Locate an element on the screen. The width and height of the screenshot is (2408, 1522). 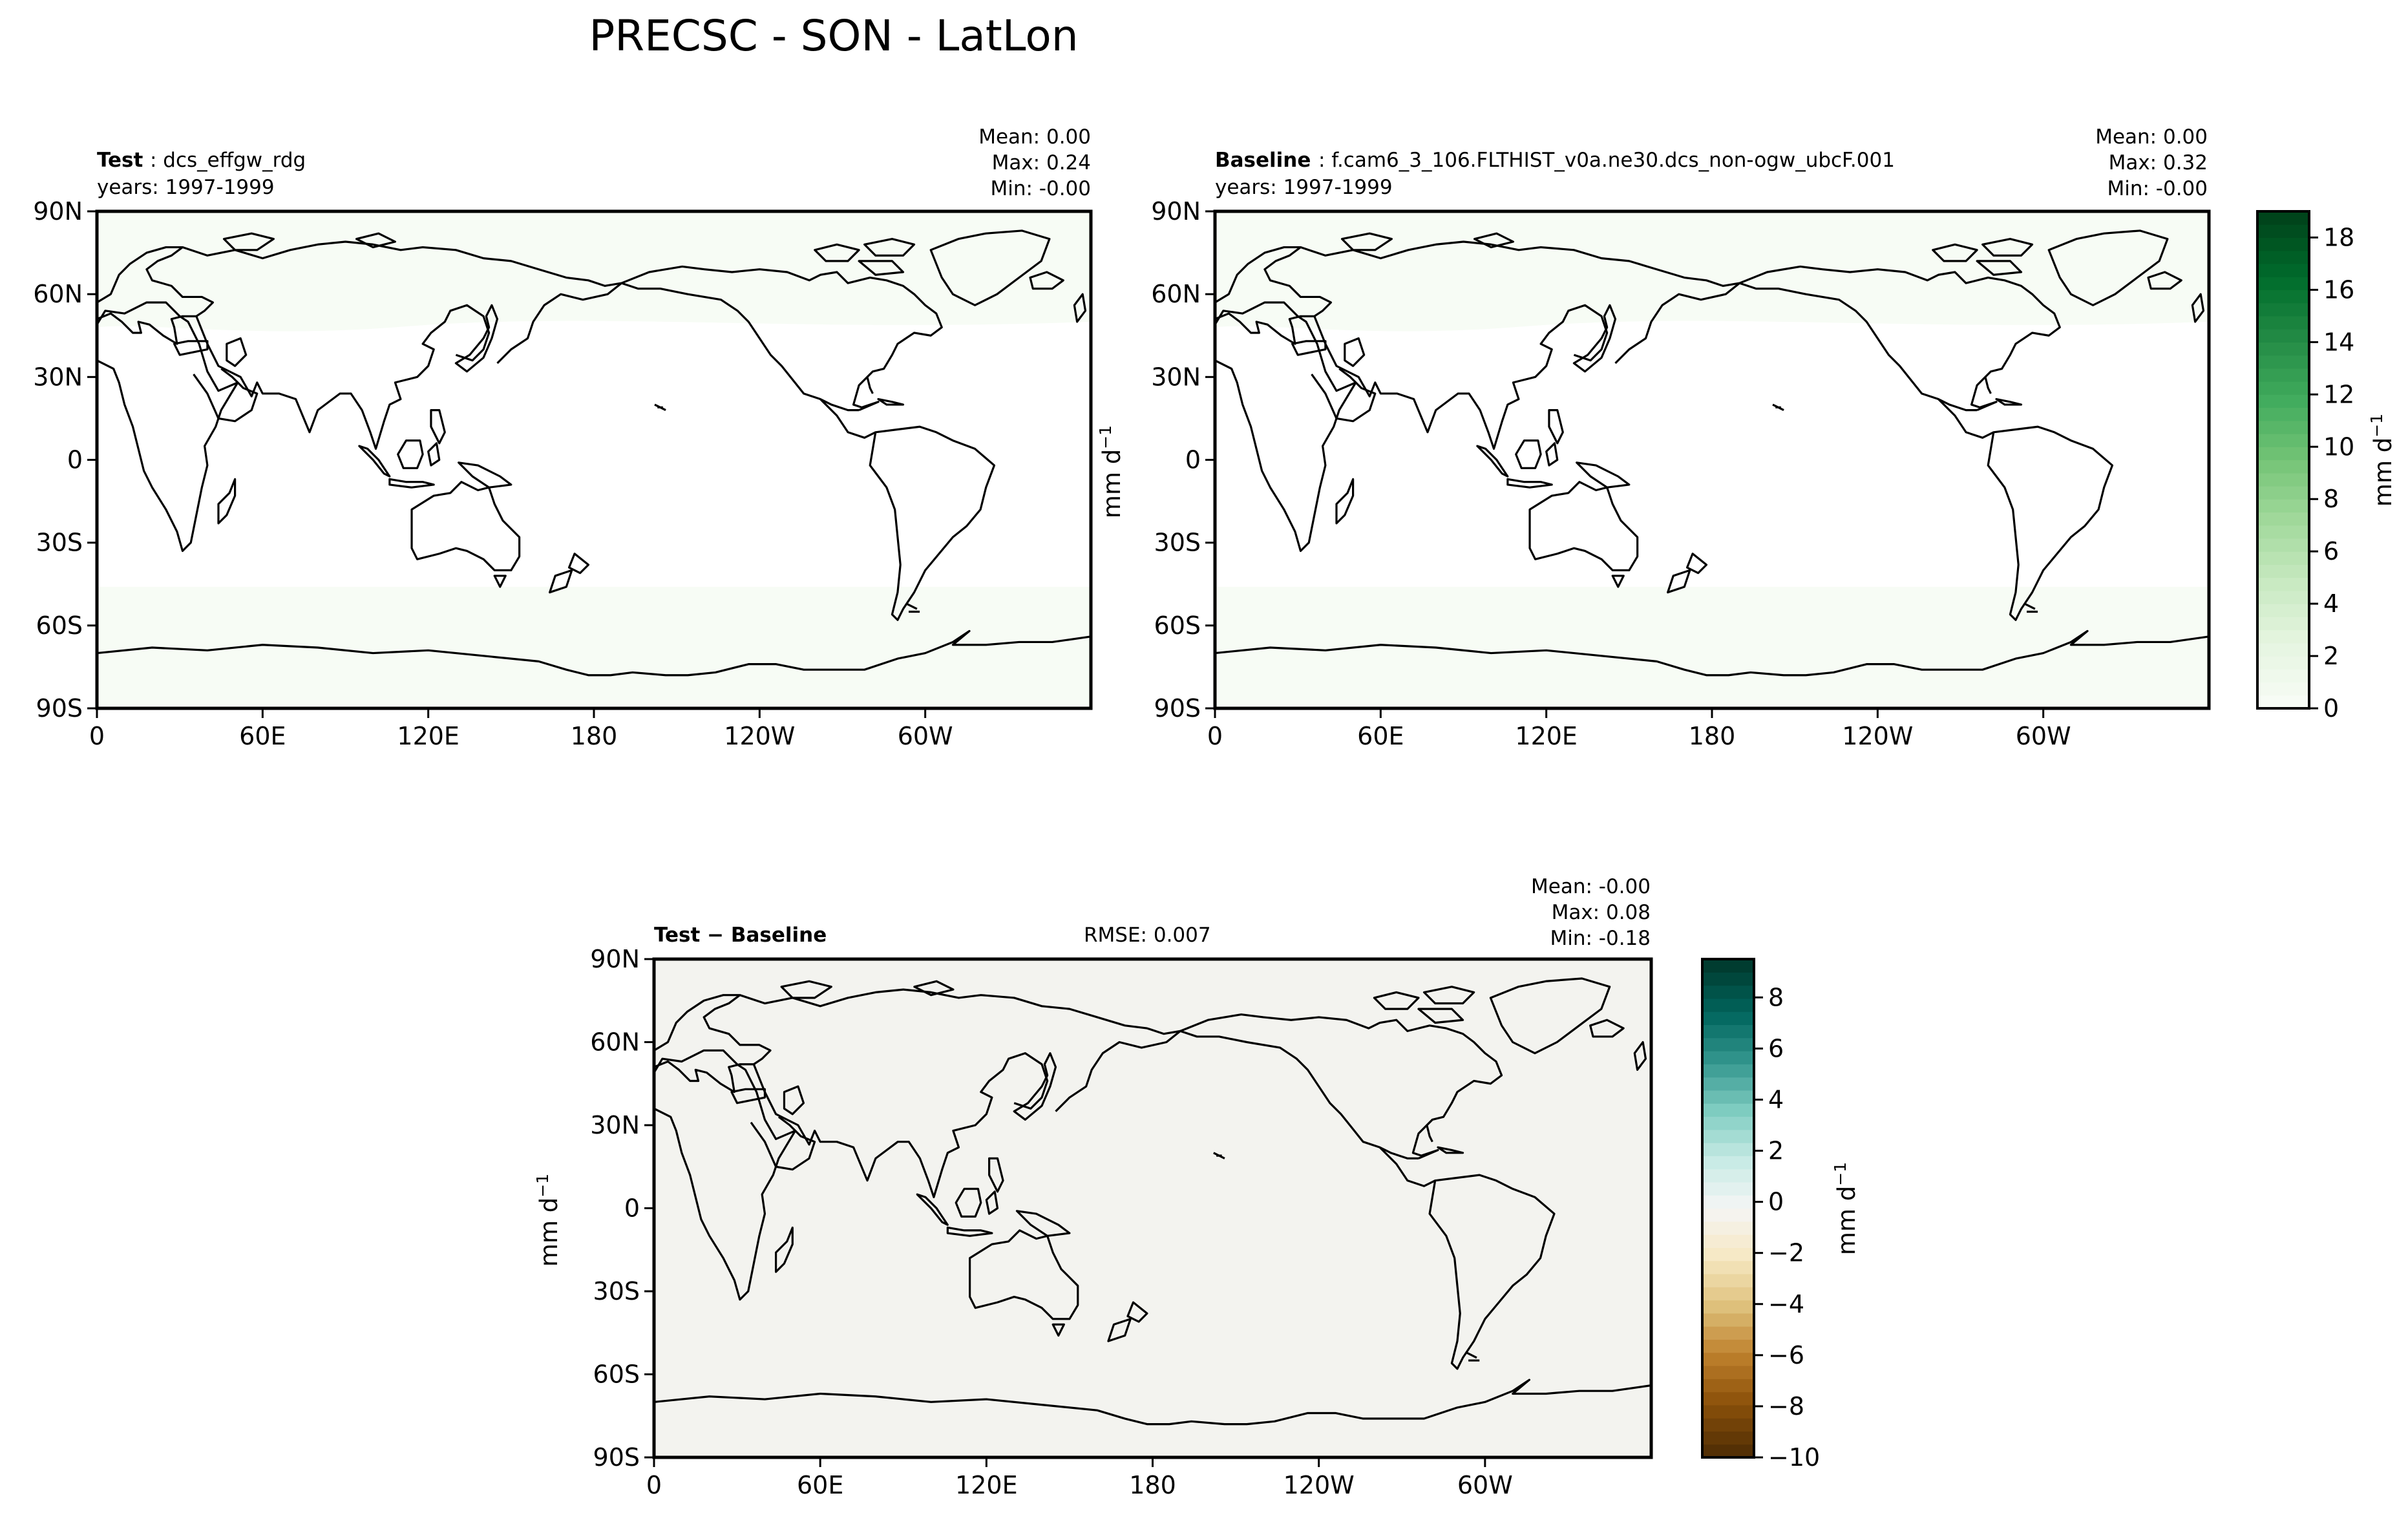
diff-colorbar-units-label: mm d−1 is located at coordinates (1846, 1208).